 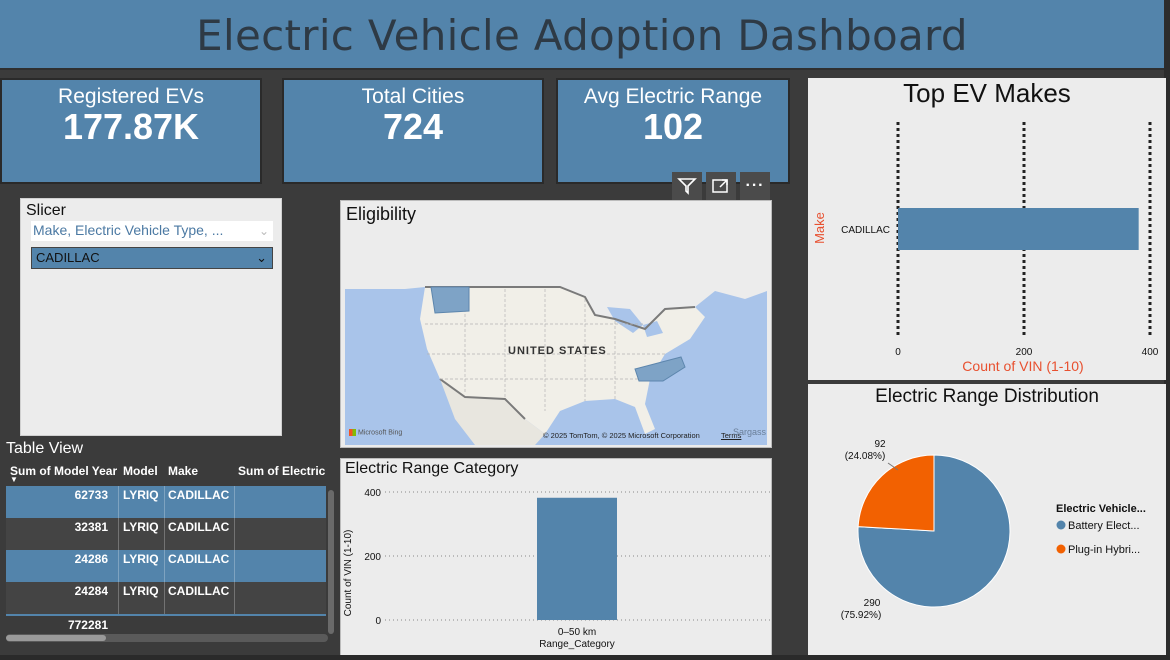 What do you see at coordinates (14, 479) in the screenshot?
I see `sort-desc-icon: ▼` at bounding box center [14, 479].